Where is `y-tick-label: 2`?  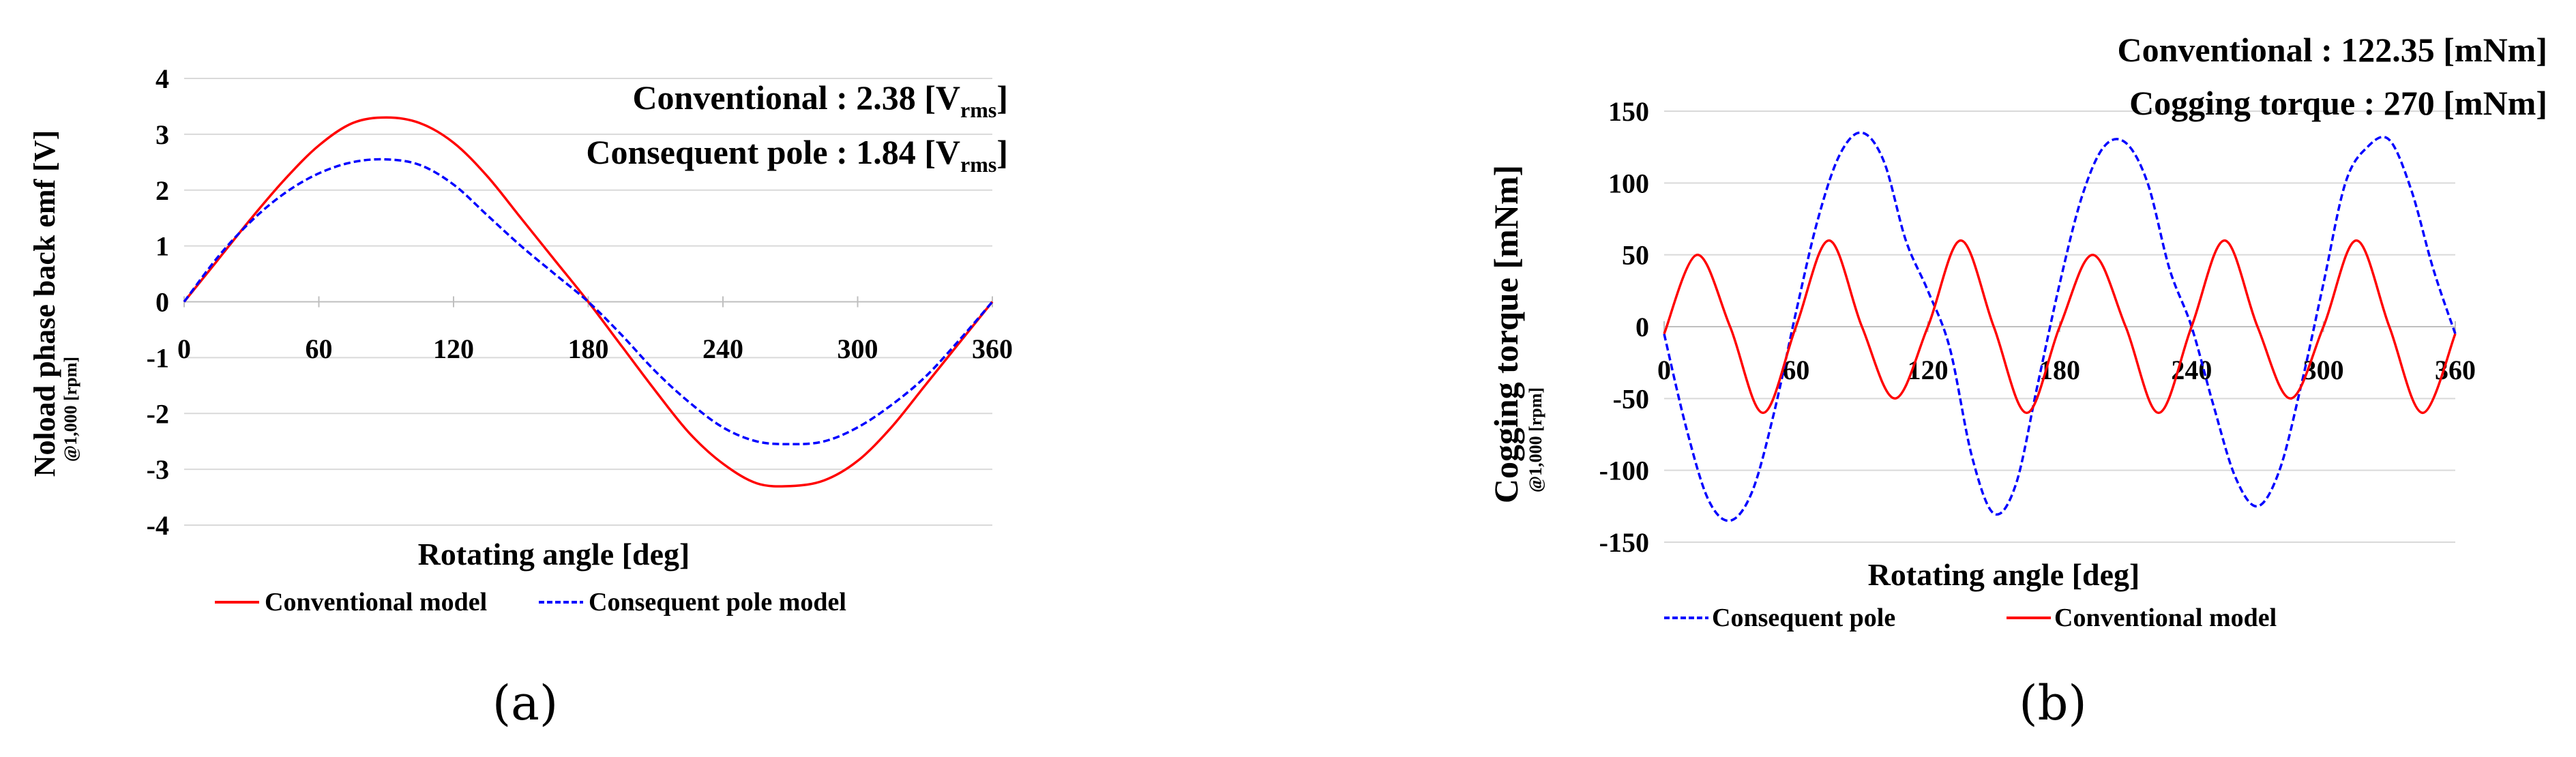 y-tick-label: 2 is located at coordinates (162, 190).